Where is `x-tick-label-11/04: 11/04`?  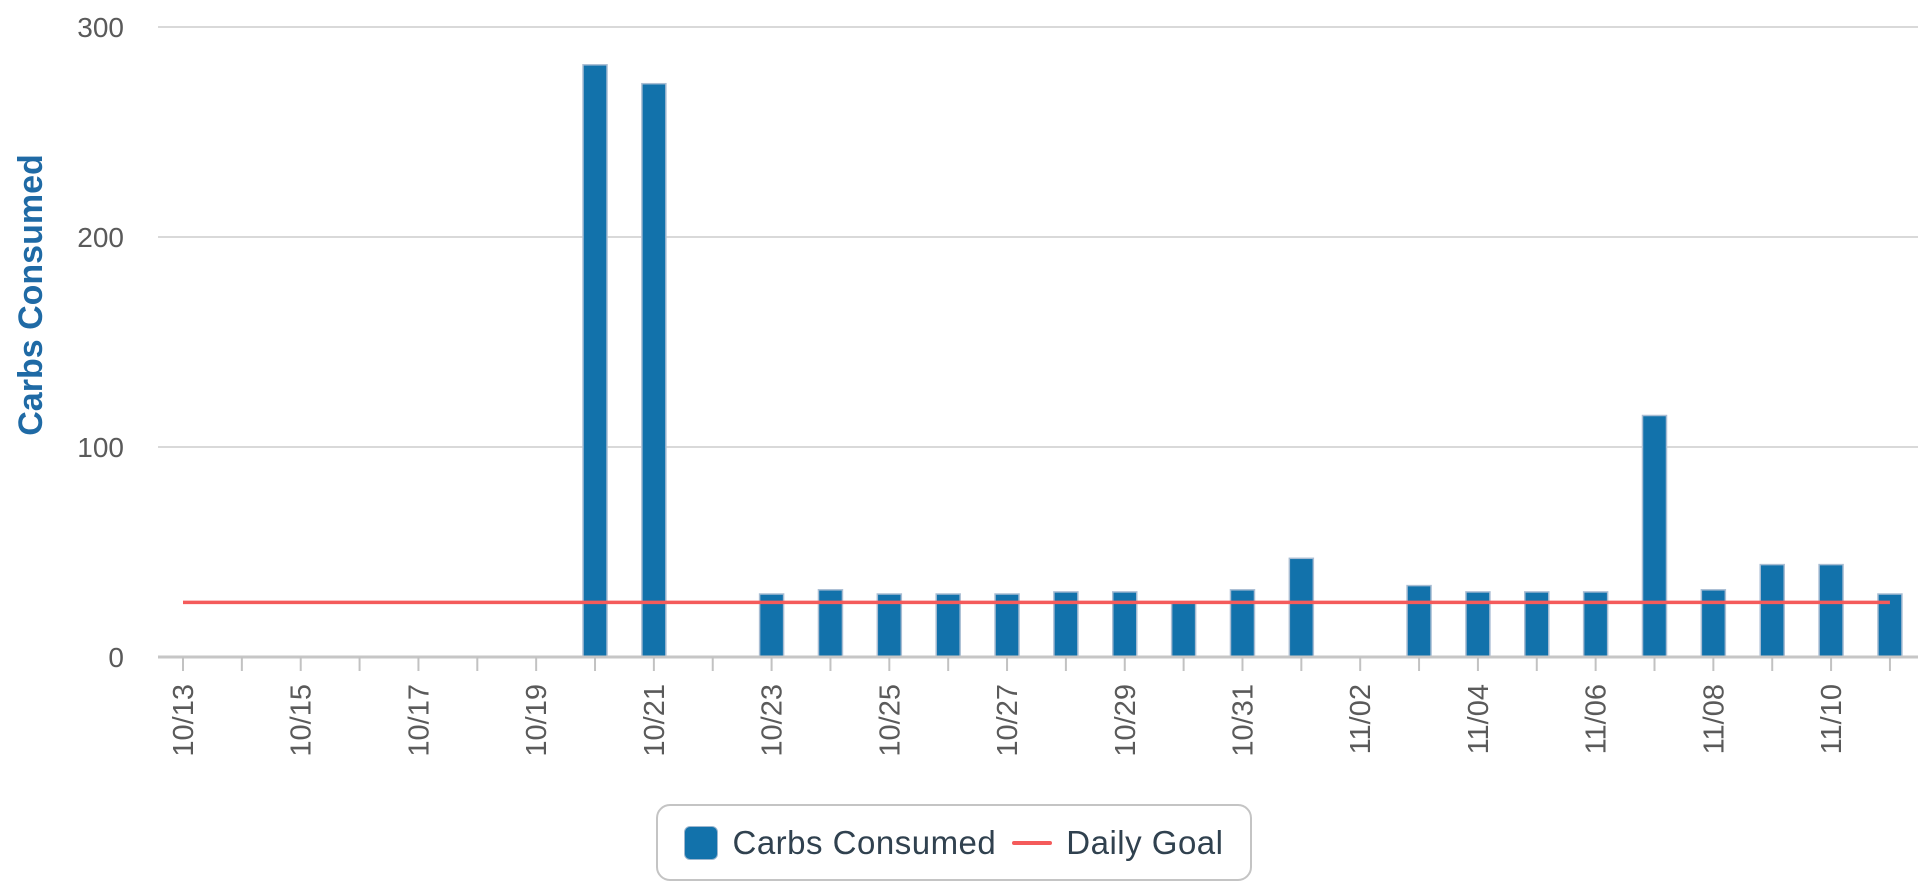
x-tick-label-11/04: 11/04 is located at coordinates (1479, 719).